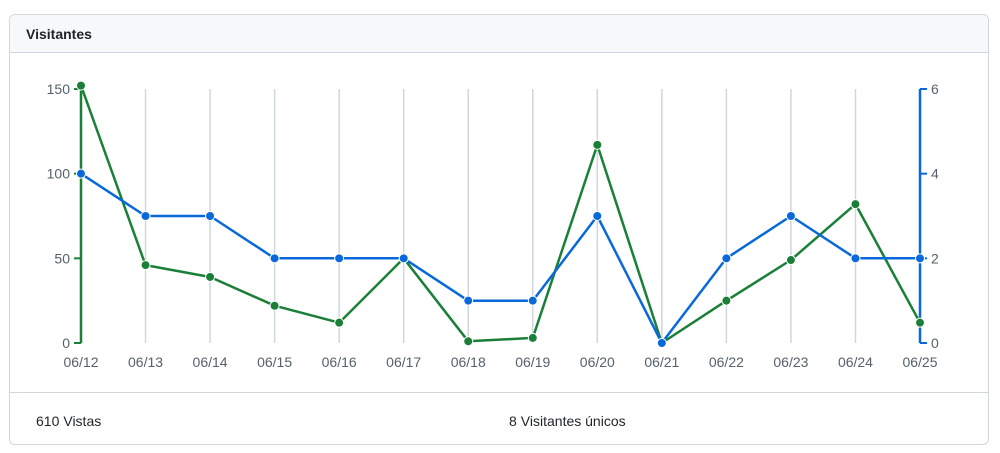 The height and width of the screenshot is (453, 1000). Describe the element at coordinates (726, 362) in the screenshot. I see `x-axis-tick-label: 06/22` at that location.